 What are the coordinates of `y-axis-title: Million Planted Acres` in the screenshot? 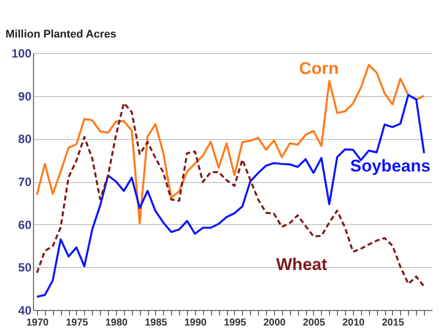 It's located at (61, 34).